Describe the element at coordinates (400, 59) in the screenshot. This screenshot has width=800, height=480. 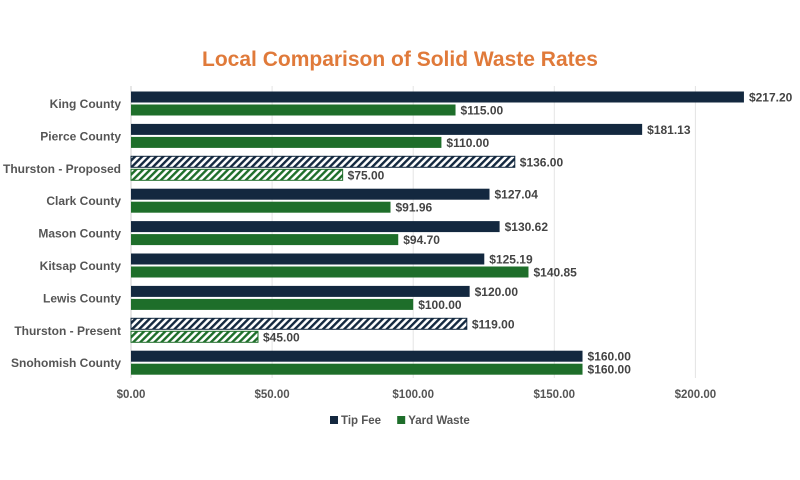
I see `chart-title: Local Comparison of Solid Waste Rates` at that location.